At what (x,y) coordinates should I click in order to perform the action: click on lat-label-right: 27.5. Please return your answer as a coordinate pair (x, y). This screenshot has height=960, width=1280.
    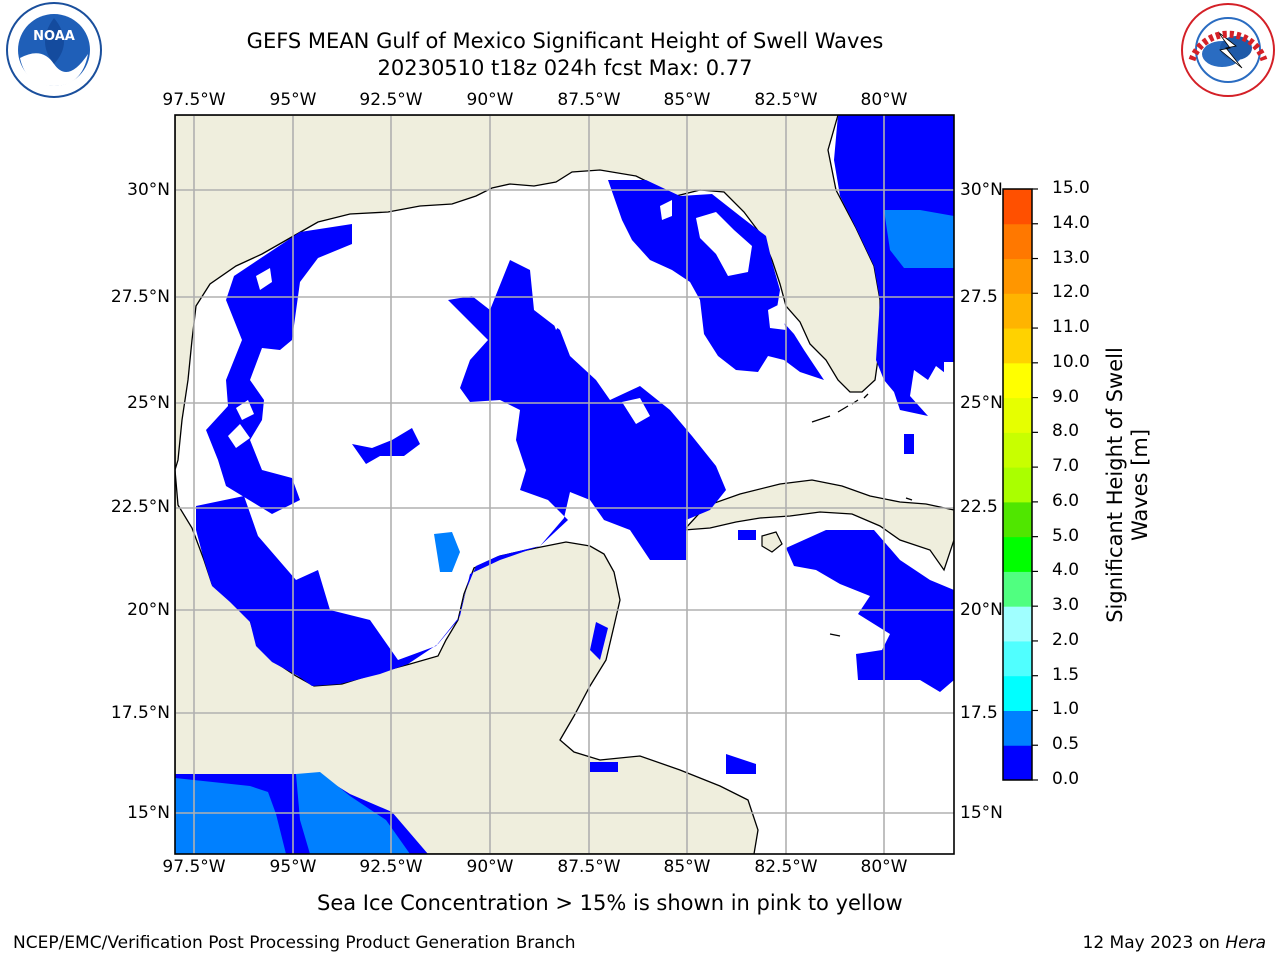
    Looking at the image, I should click on (979, 297).